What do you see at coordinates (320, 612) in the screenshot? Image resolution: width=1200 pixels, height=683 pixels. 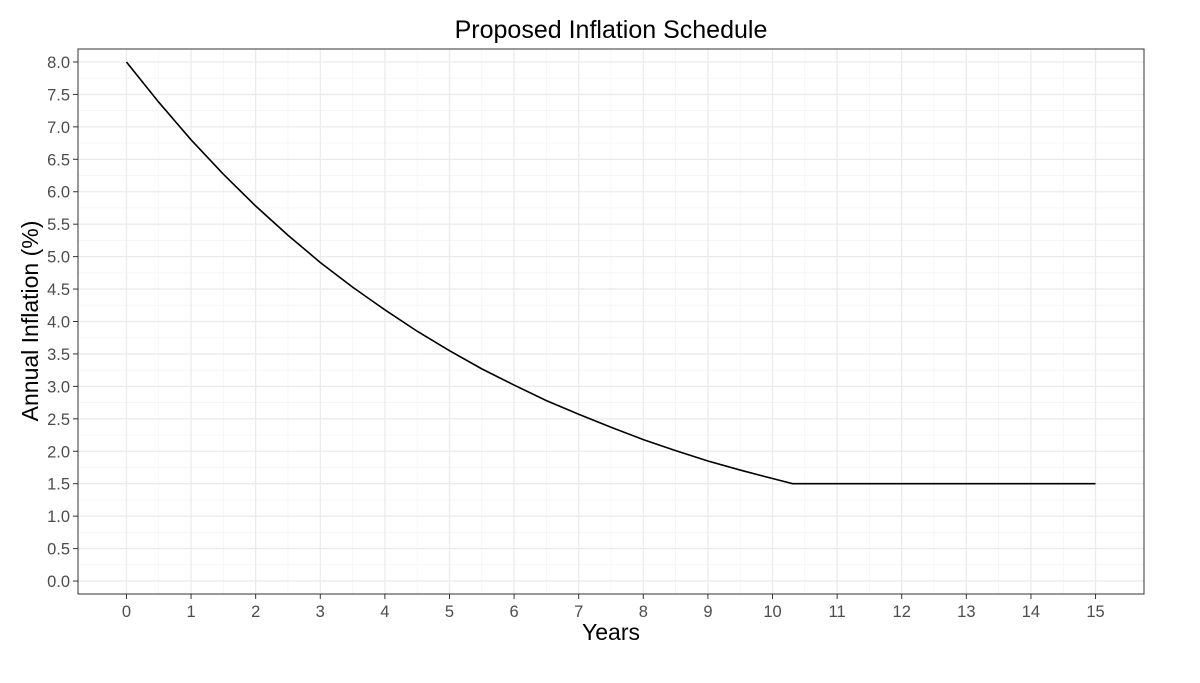 I see `x-tick-label: 3` at bounding box center [320, 612].